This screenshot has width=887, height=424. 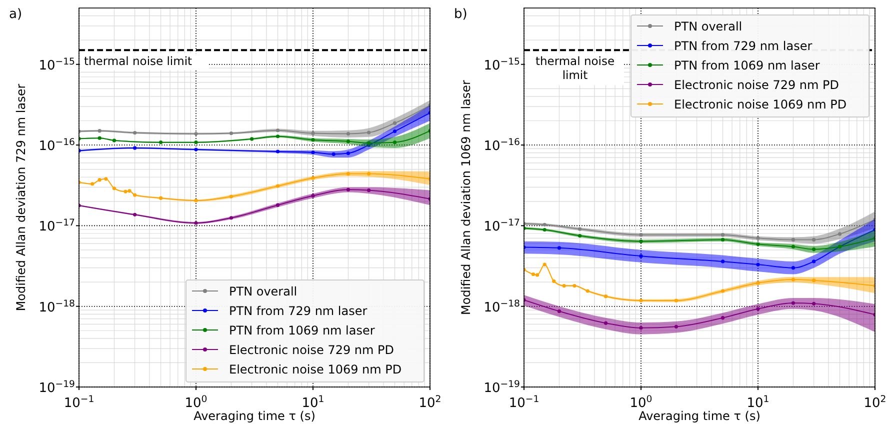 I want to click on y-axis-title: Modified Allan deviation 1069 nm laser, so click(x=466, y=197).